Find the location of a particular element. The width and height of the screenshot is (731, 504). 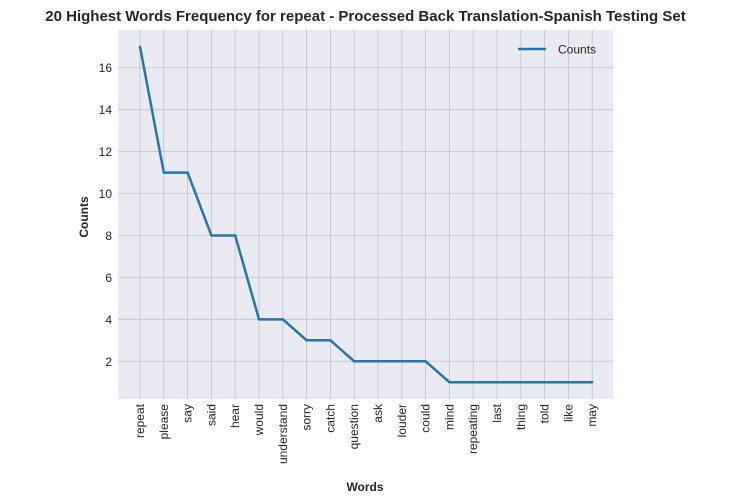

x-axis-label: Words is located at coordinates (364, 487).